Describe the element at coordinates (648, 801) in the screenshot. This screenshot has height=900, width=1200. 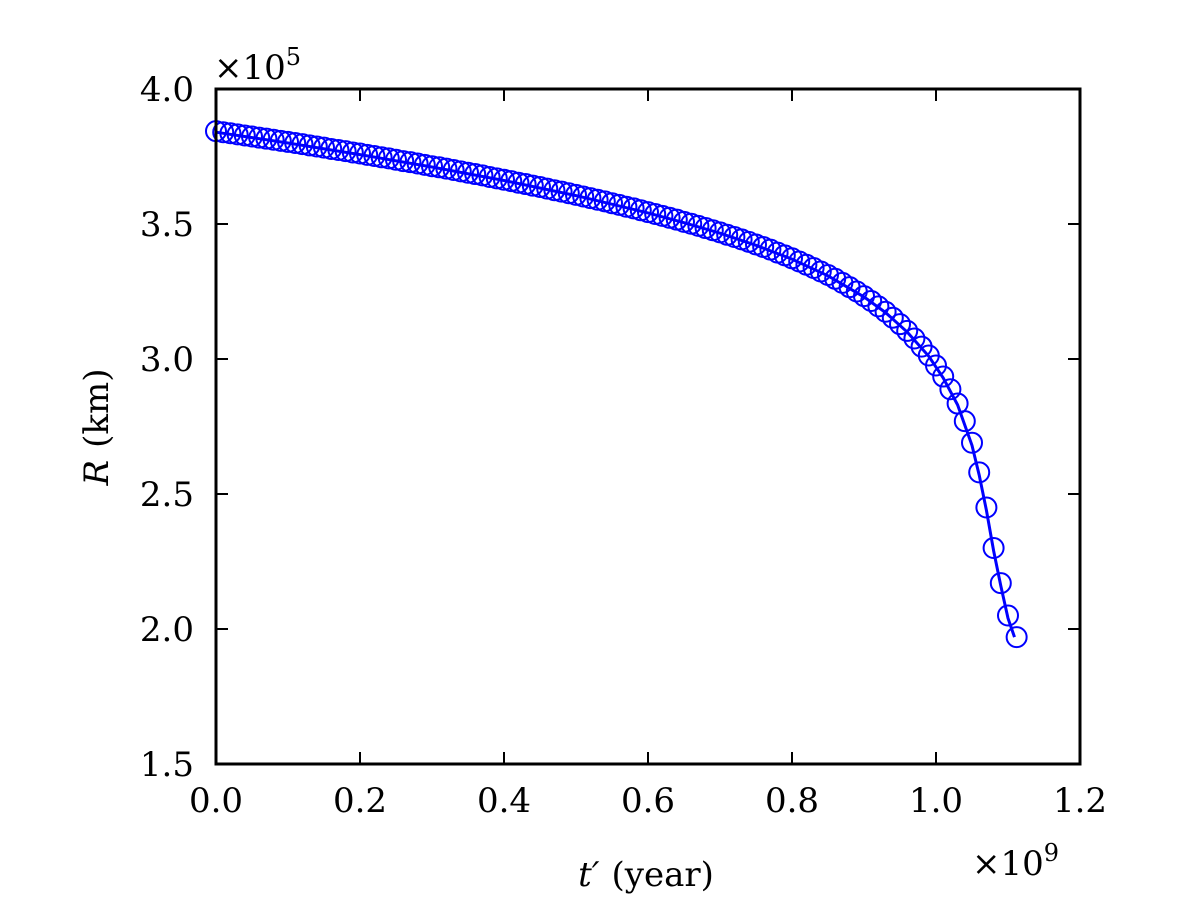
I see `x-tick-label: 0.6` at that location.